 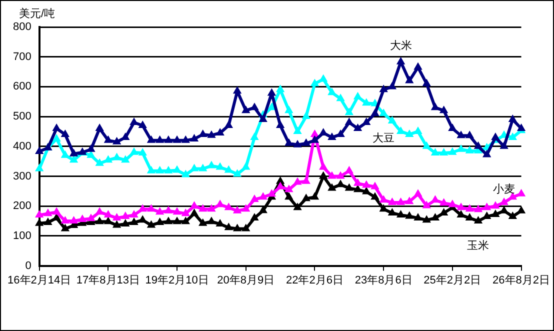 I want to click on y-tick-label: 700, so click(x=22, y=56).